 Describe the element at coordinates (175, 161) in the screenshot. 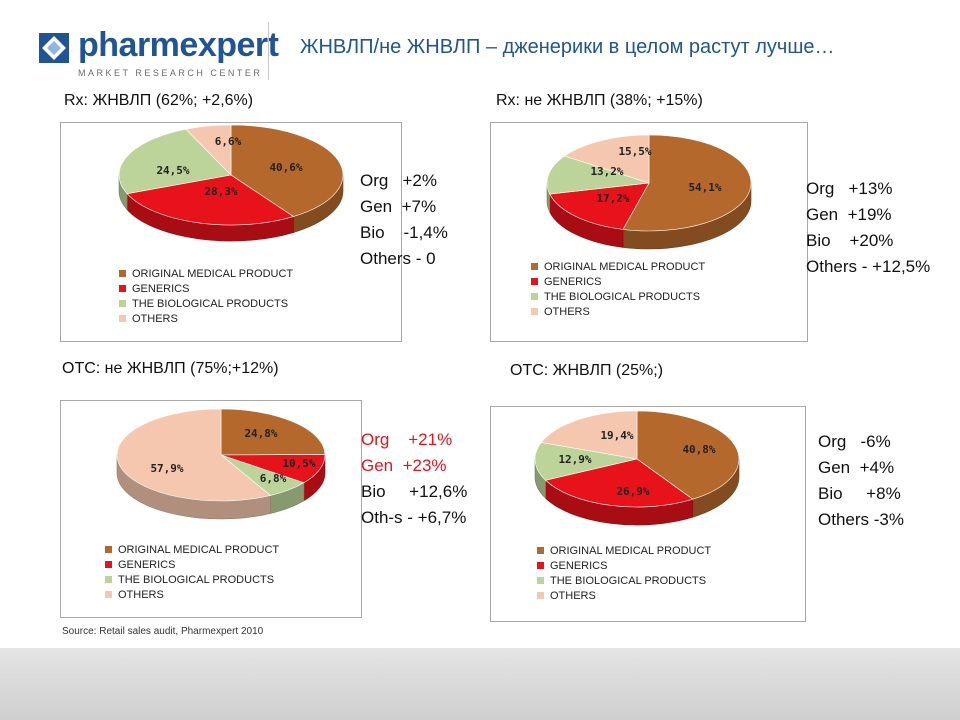

I see `pie-slice-biological` at that location.